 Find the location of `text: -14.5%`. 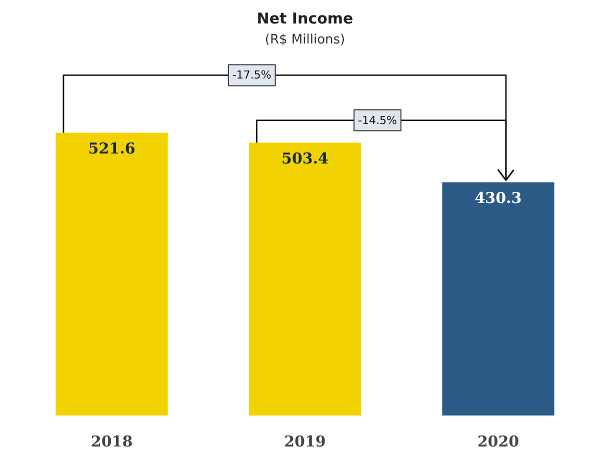

text: -14.5% is located at coordinates (377, 120).